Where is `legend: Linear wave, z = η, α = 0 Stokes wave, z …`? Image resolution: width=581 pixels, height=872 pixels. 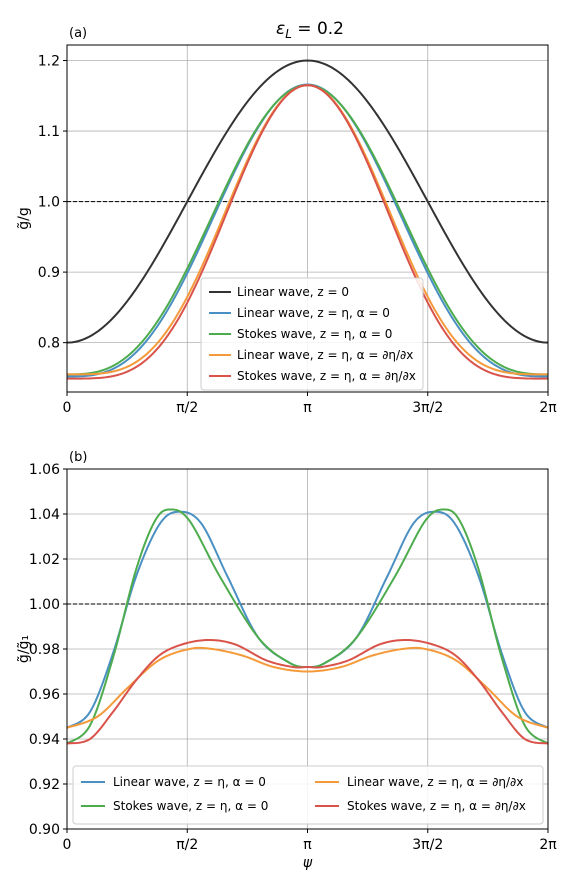 legend: Linear wave, z = η, α = 0 Stokes wave, z … is located at coordinates (308, 795).